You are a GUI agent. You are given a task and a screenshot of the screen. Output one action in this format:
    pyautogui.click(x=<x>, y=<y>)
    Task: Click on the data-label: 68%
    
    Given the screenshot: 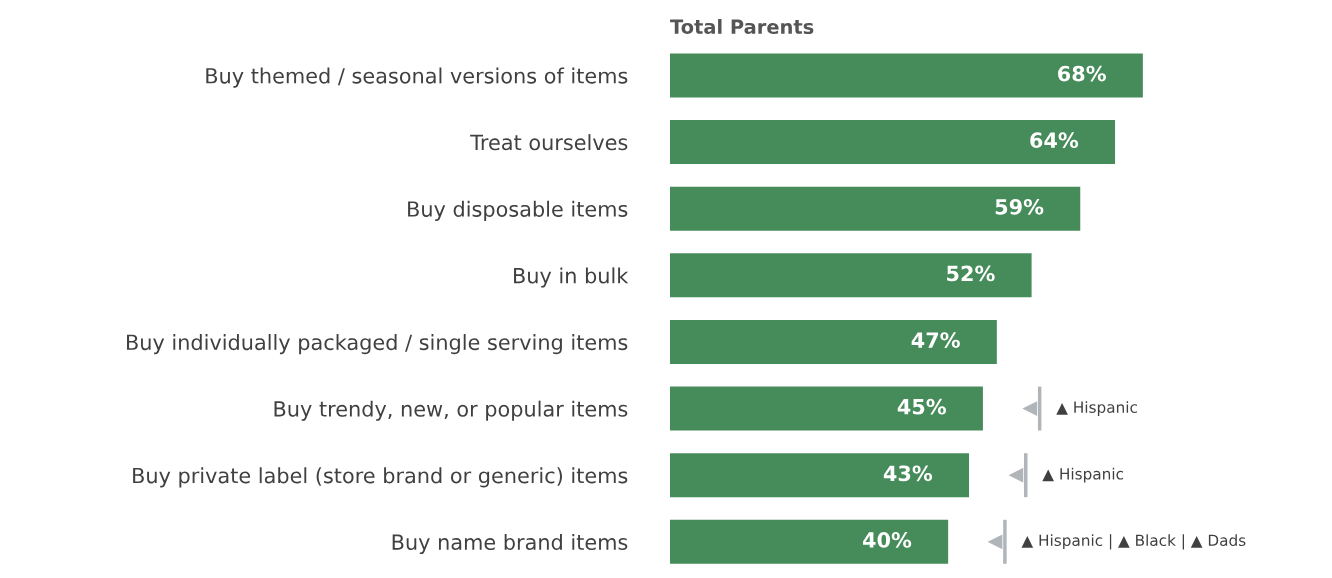 What is the action you would take?
    pyautogui.click(x=1082, y=73)
    